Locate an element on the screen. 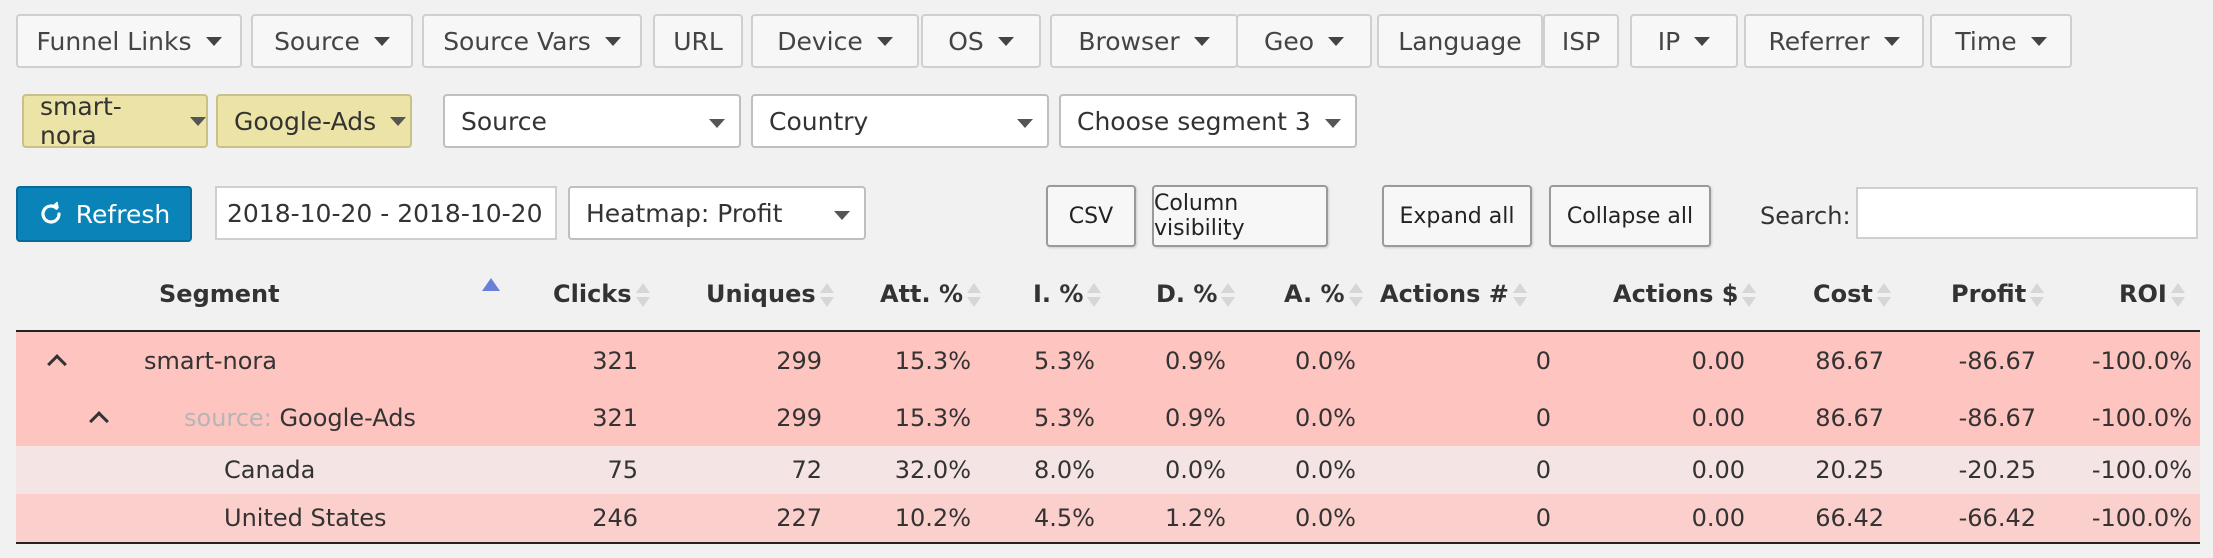 The image size is (2213, 558). col-header-att: Att. % is located at coordinates (931, 294).